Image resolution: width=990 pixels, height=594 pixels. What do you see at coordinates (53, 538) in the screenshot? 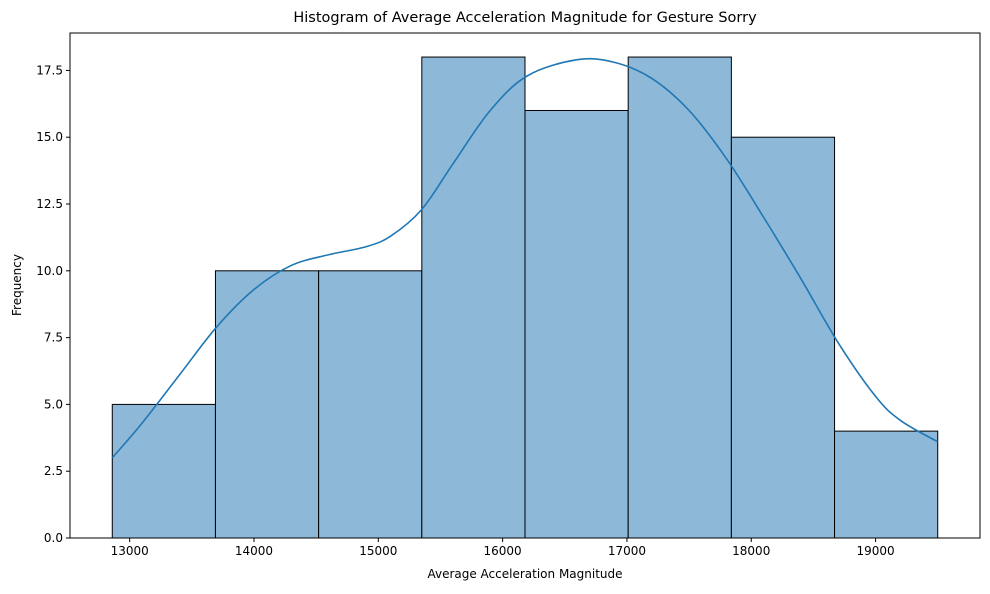
I see `y-tick-label: 0.0` at bounding box center [53, 538].